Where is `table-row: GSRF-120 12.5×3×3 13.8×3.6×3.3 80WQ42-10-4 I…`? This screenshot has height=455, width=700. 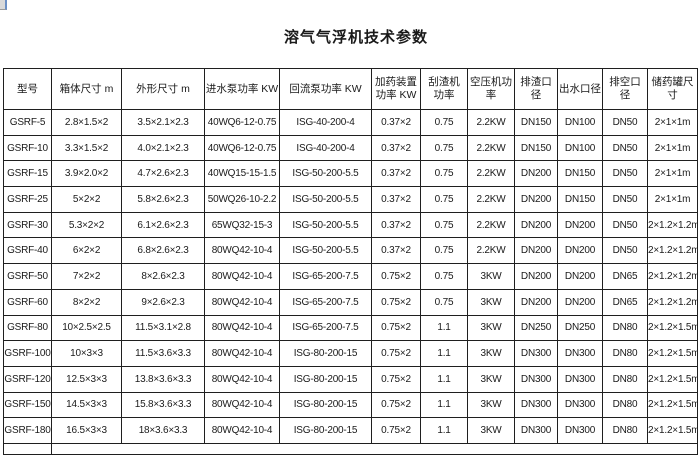 table-row: GSRF-120 12.5×3×3 13.8×3.6×3.3 80WQ42-10-4 I… is located at coordinates (350, 379).